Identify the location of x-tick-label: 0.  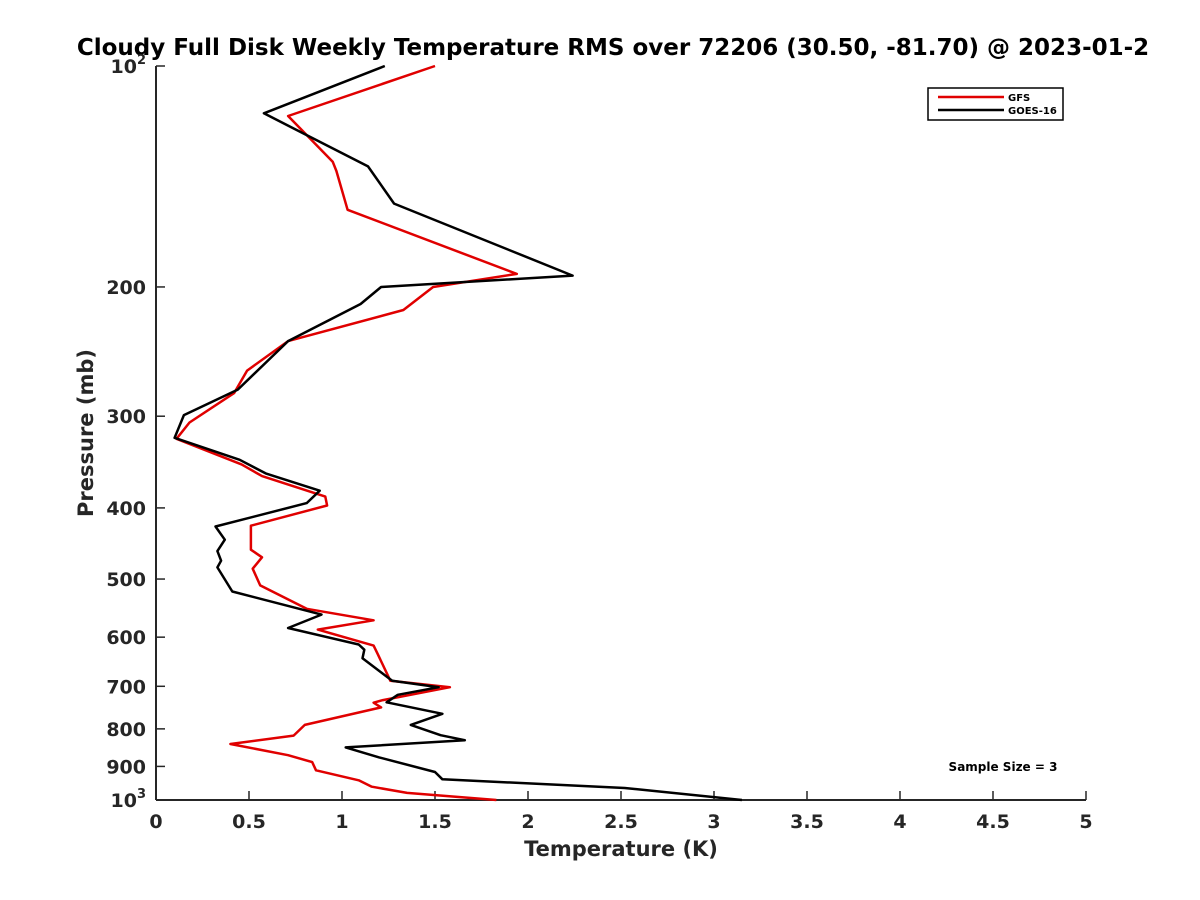
(155, 822).